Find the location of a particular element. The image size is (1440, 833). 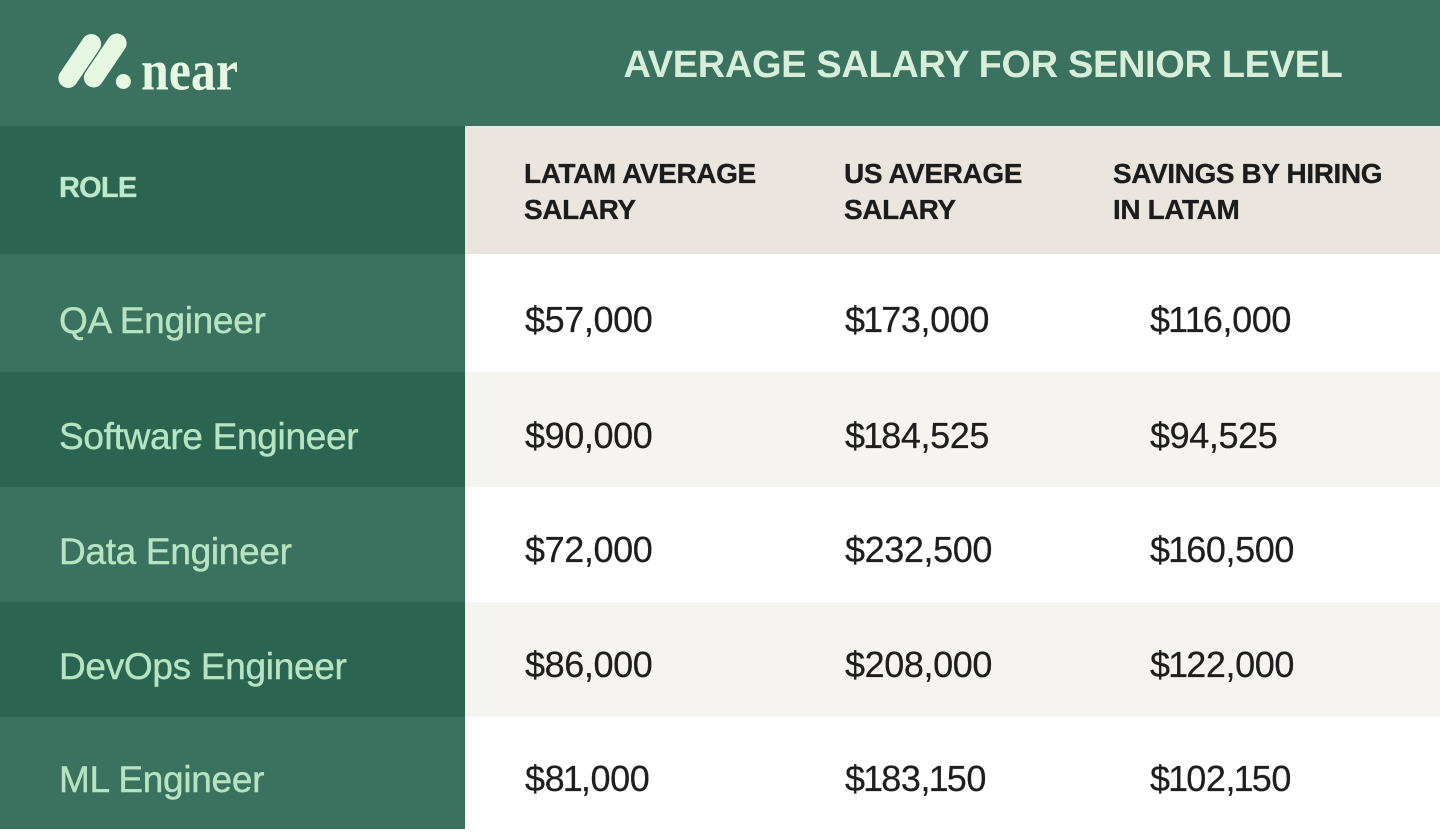

svg-text: near is located at coordinates (189, 70).